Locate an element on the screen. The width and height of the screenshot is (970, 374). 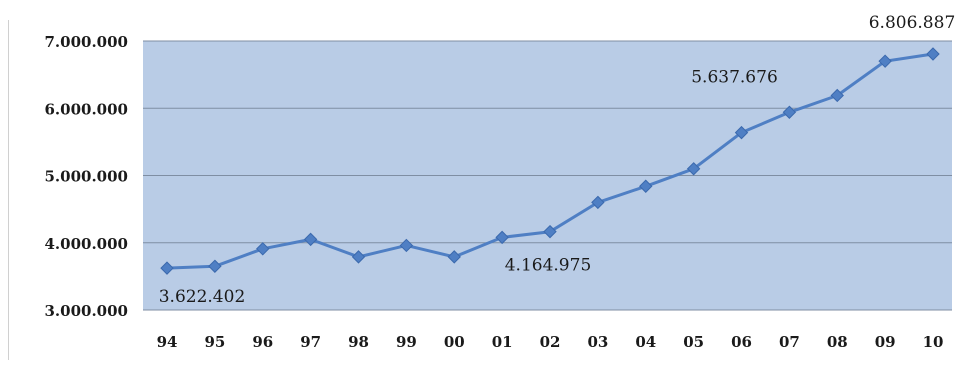
x-tick-label: 04 is located at coordinates (645, 342).